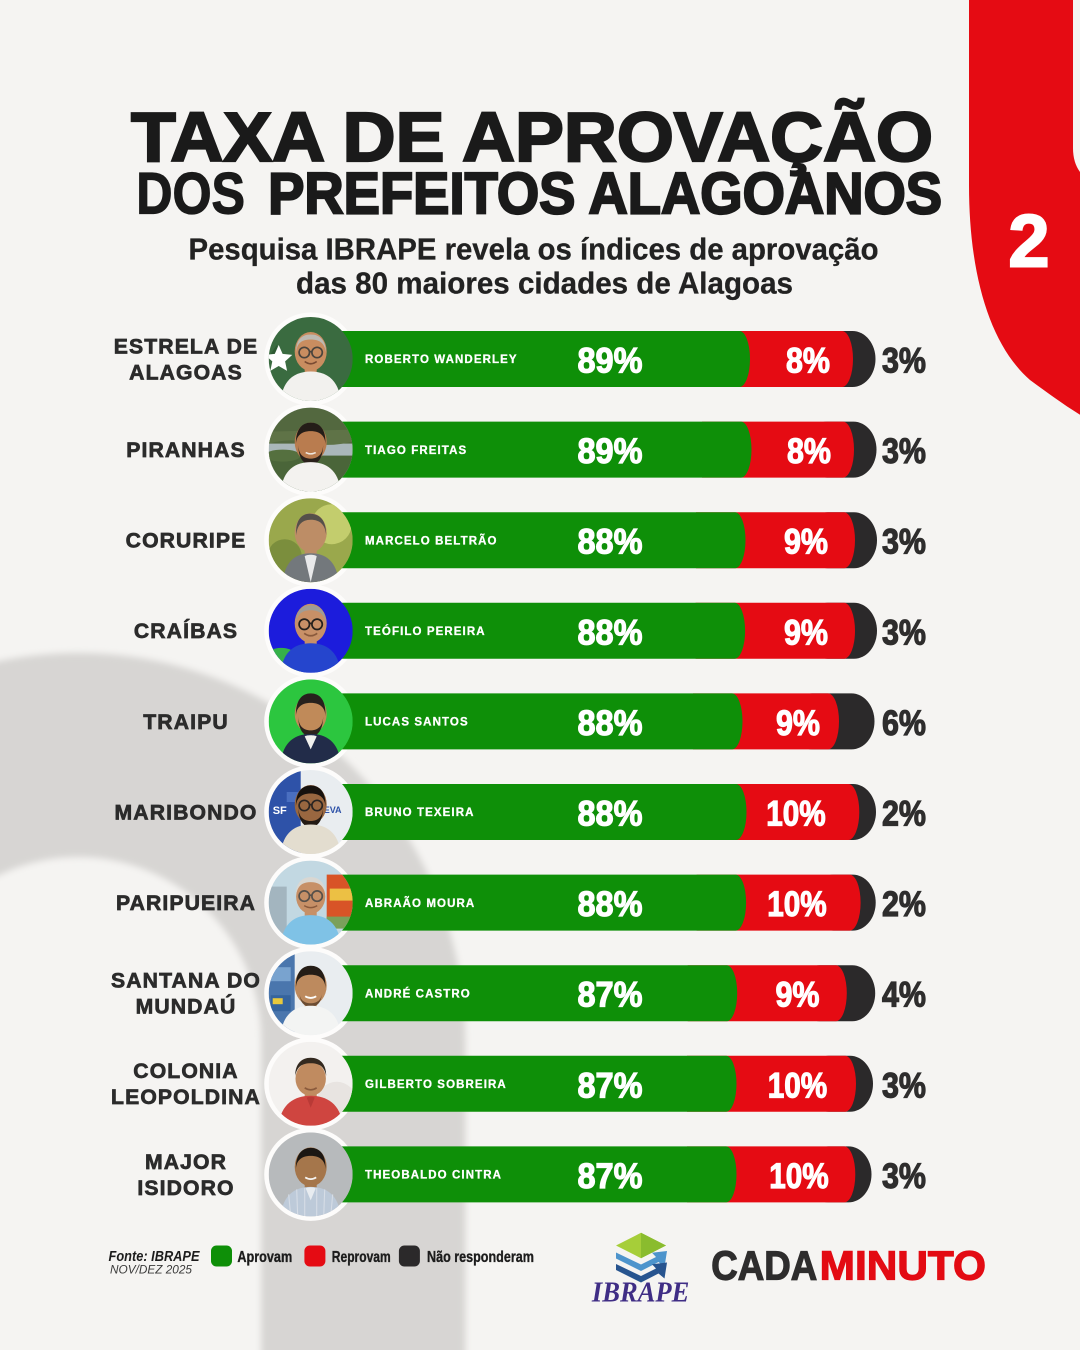  I want to click on svg-text: NOV/DEZ 2025, so click(151, 1269).